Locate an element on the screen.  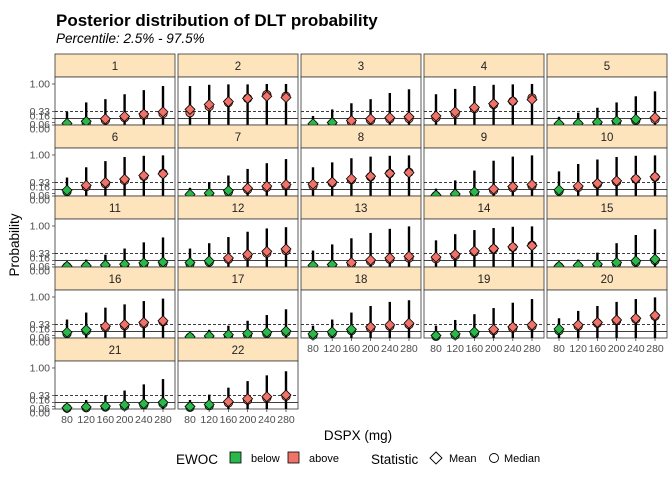
y-tick-label: 0.06 is located at coordinates (40, 267).